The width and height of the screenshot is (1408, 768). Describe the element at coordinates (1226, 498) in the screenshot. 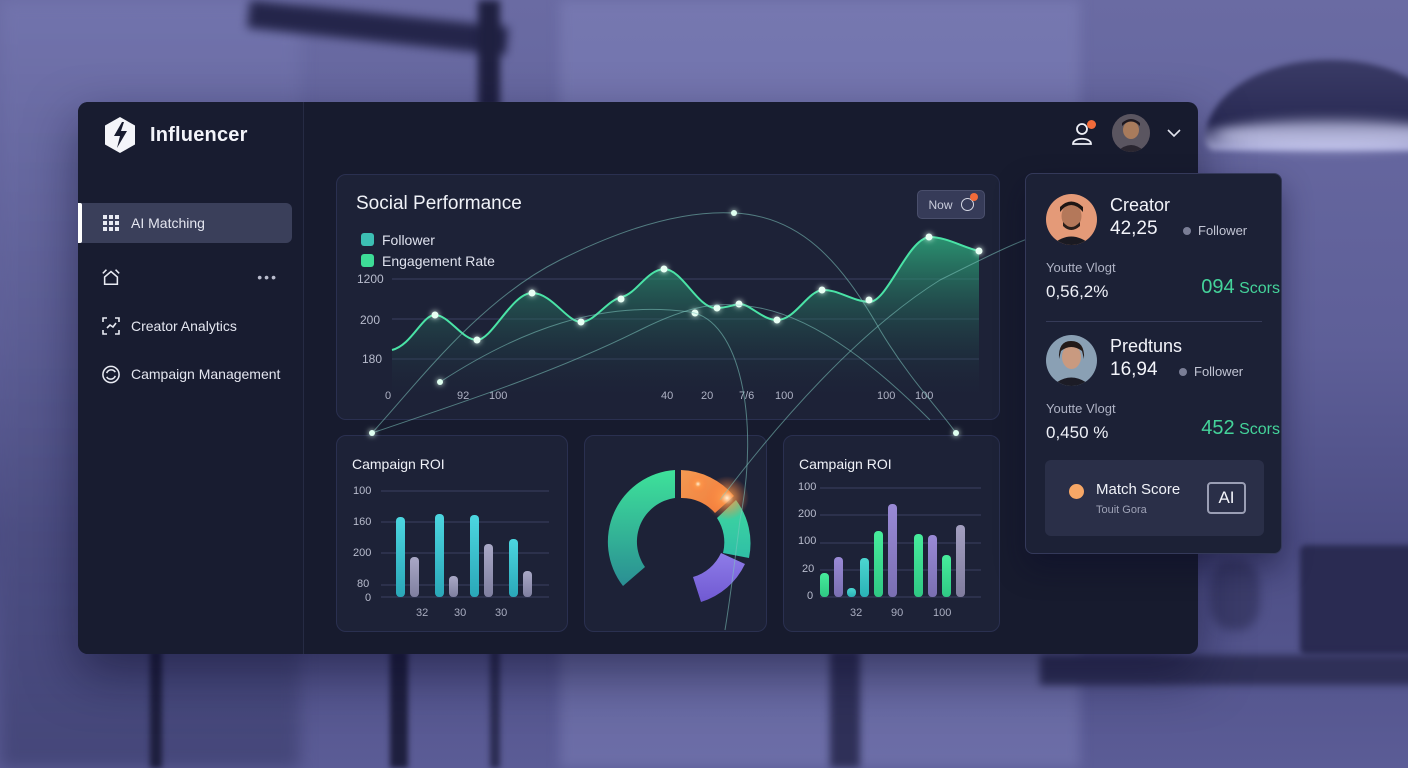

I see `ai-badge-button: AI` at that location.